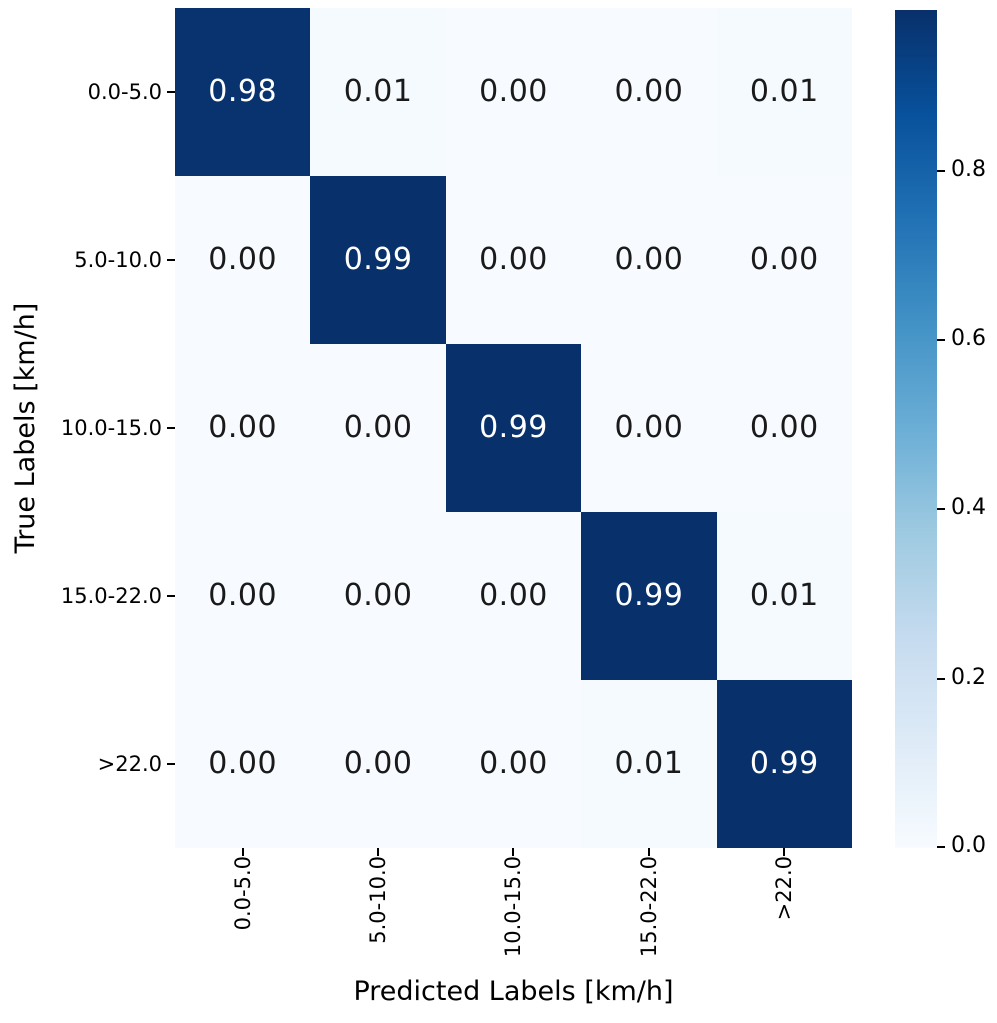  Describe the element at coordinates (916, 429) in the screenshot. I see `colorbar` at that location.